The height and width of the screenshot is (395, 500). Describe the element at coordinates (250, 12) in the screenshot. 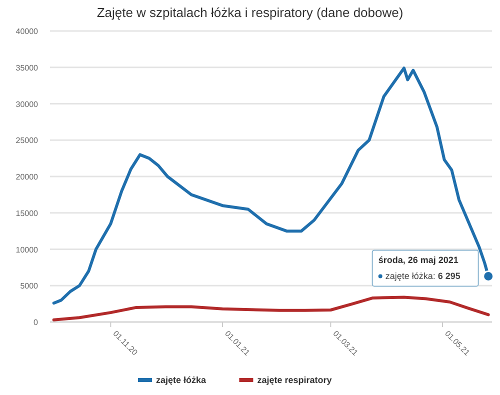

I see `chart-title: Zajęte w szpitalach łóżka i respiratory (dane dobowe)` at that location.